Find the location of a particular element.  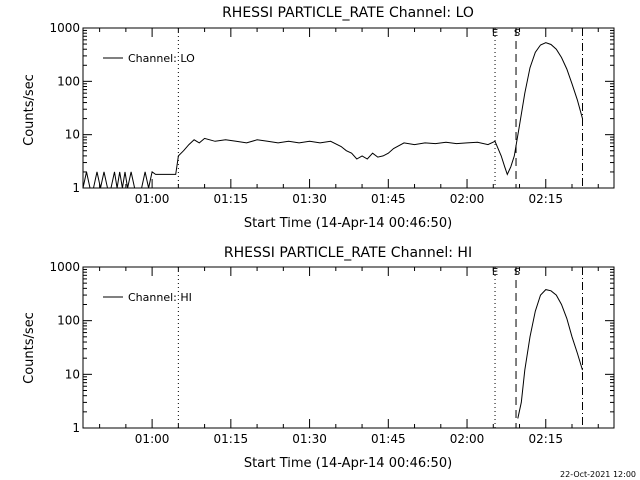

chart-title-lo: RHESSI PARTICLE_RATE Channel: LO is located at coordinates (348, 13).